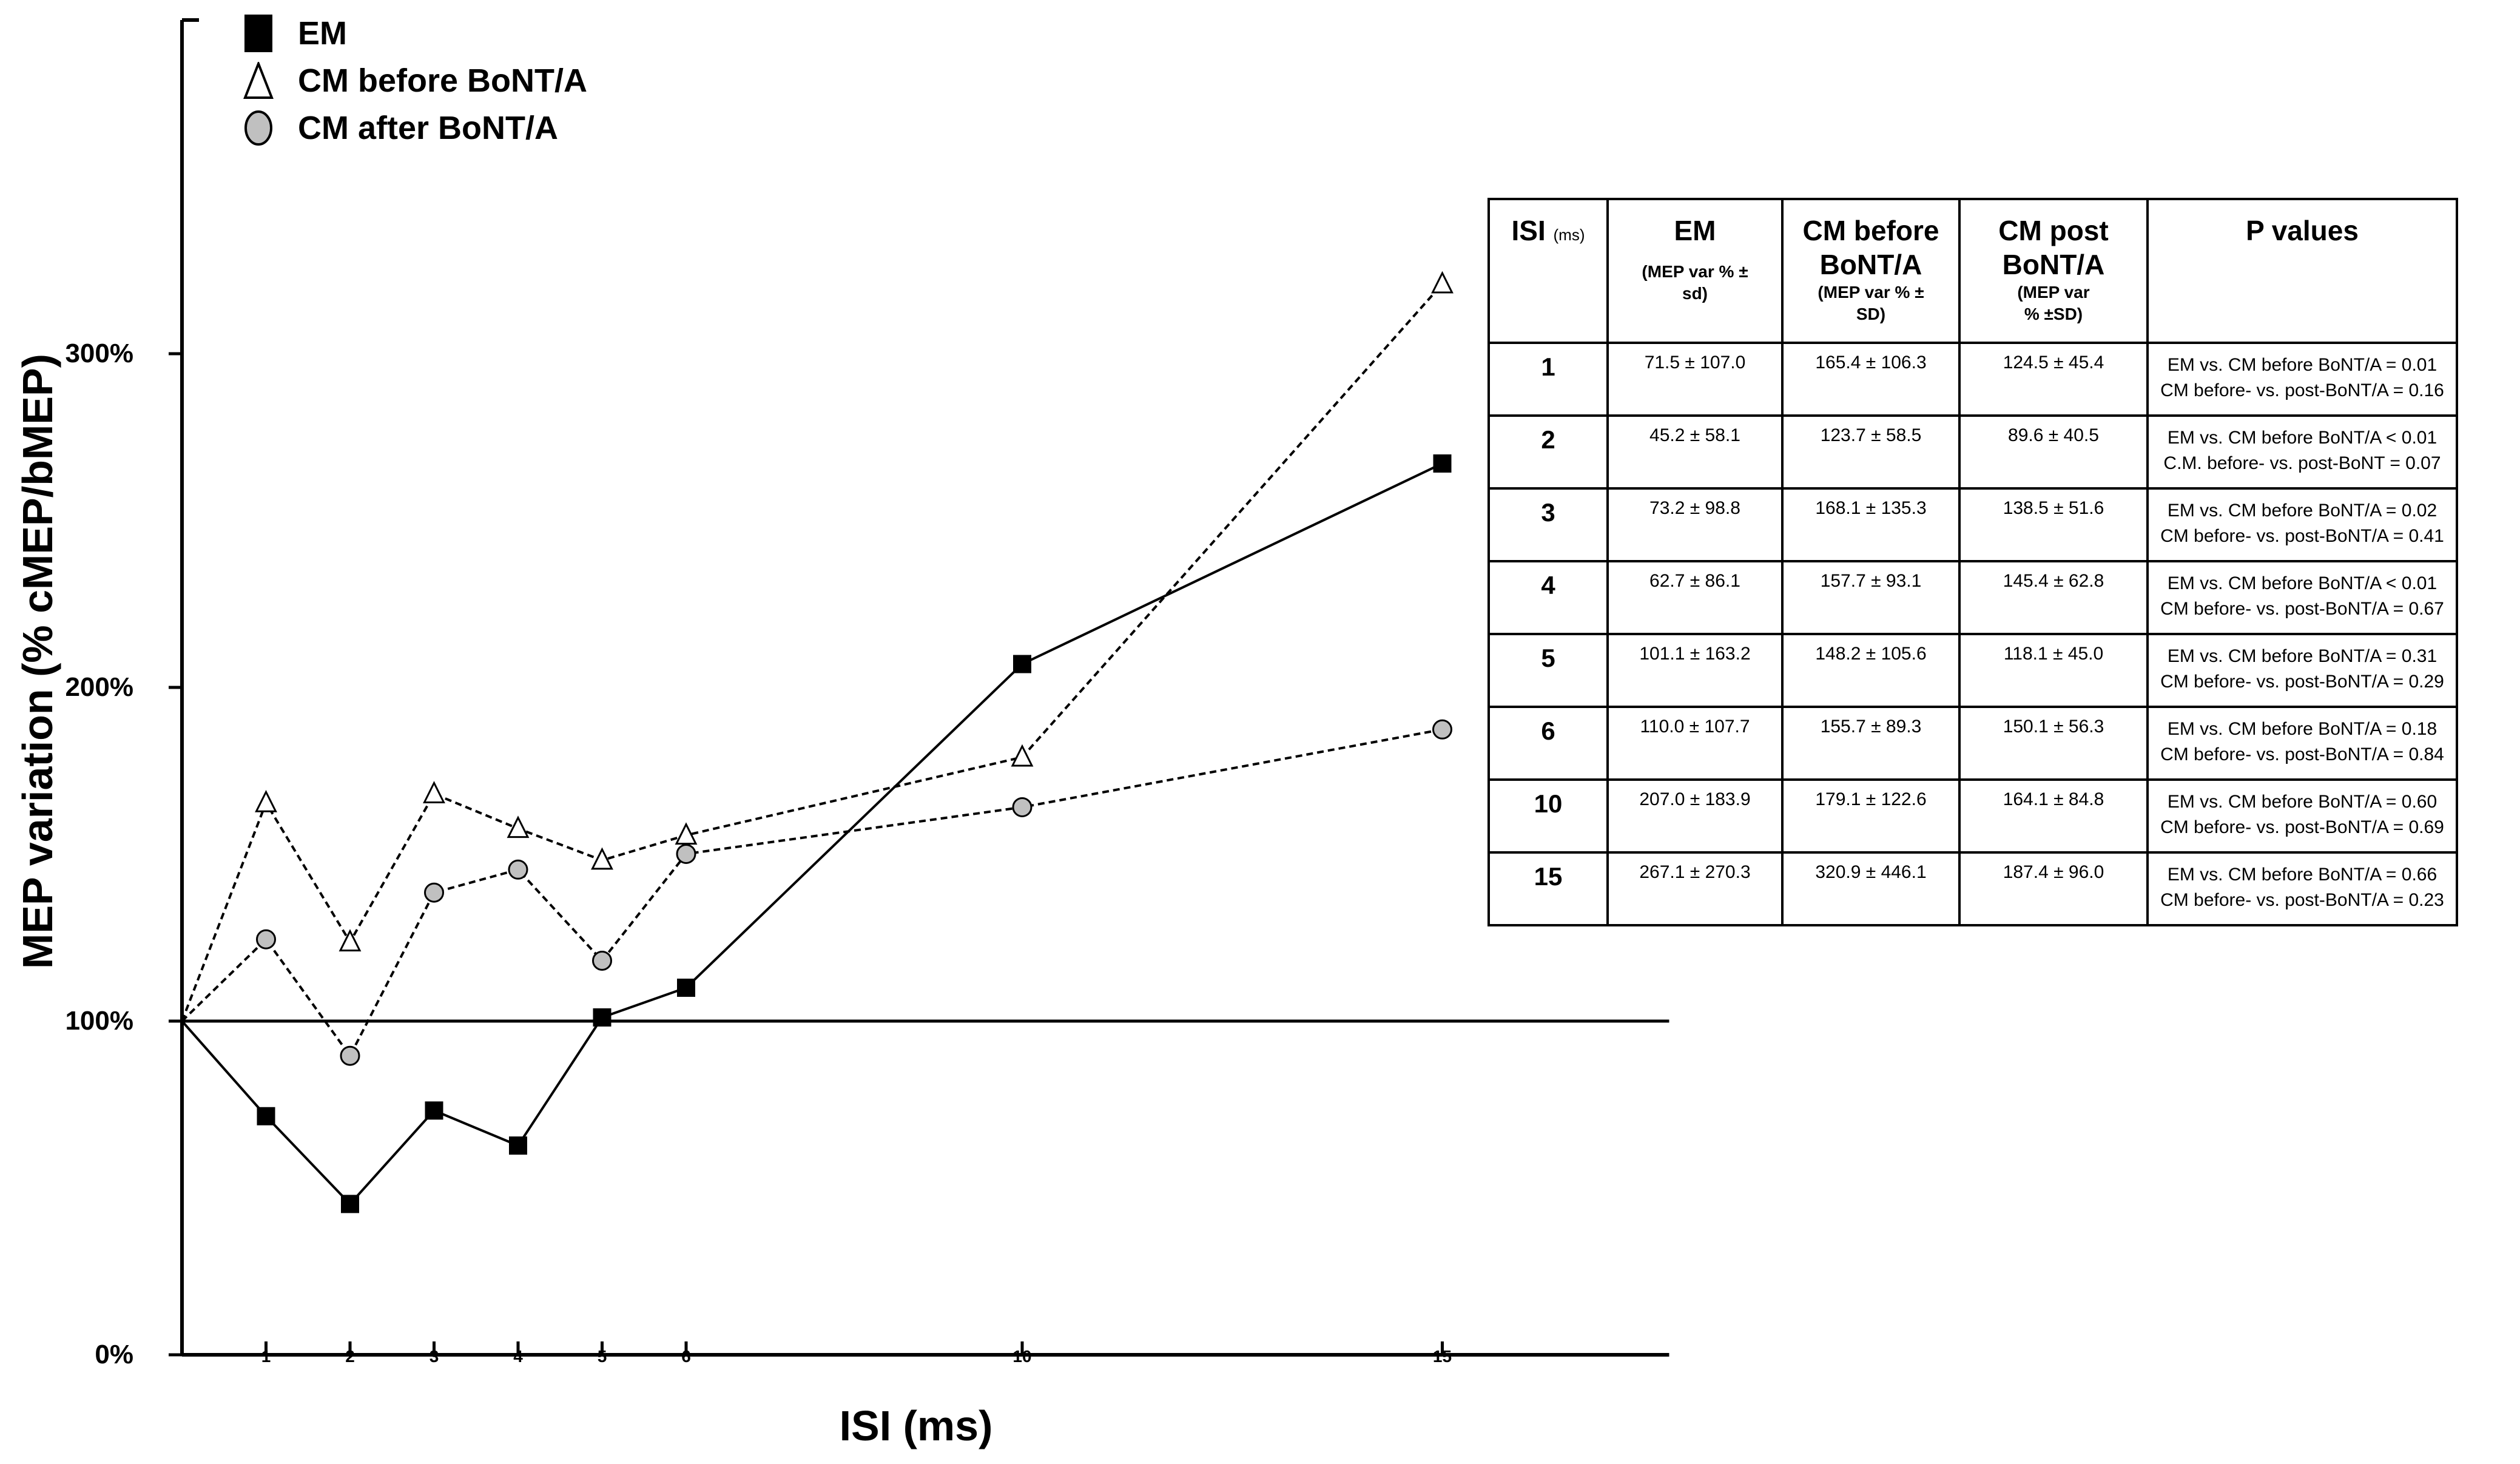 Image resolution: width=2520 pixels, height=1464 pixels. Describe the element at coordinates (1695, 799) in the screenshot. I see `cell-em-text: 207.0 ± 183.9` at that location.